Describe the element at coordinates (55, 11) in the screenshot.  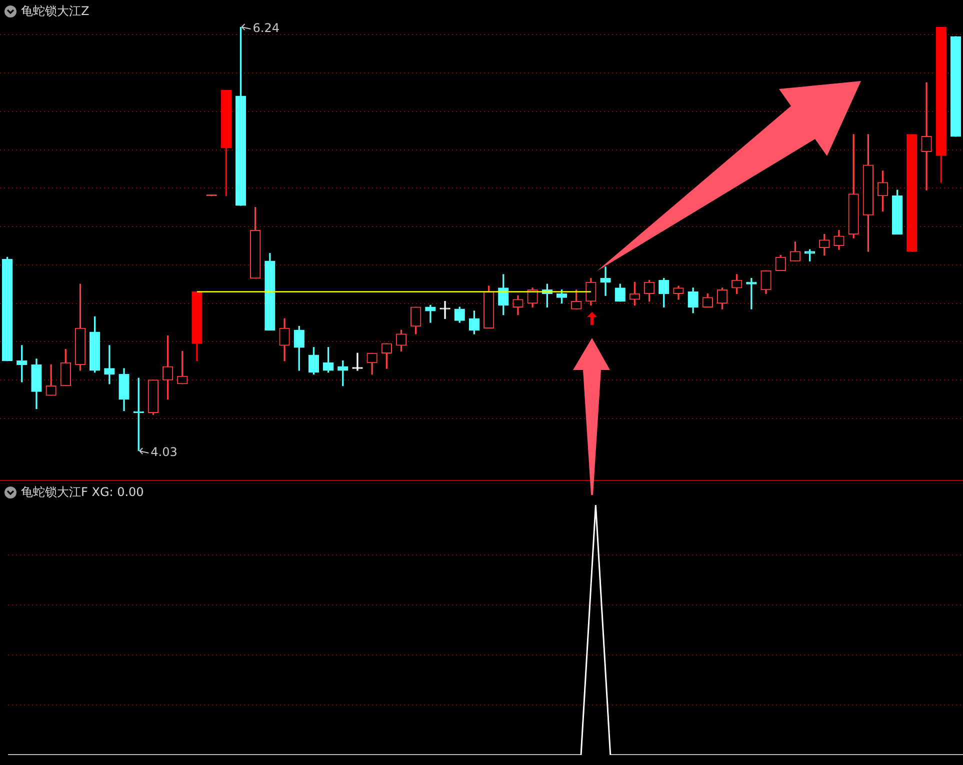
I see `chart-title: 龟蛇锁大江Z` at that location.